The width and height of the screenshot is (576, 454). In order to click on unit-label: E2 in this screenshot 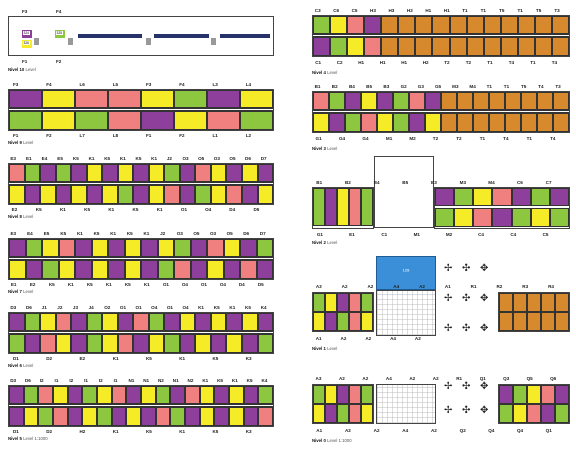, I will do `click(14, 209)`.